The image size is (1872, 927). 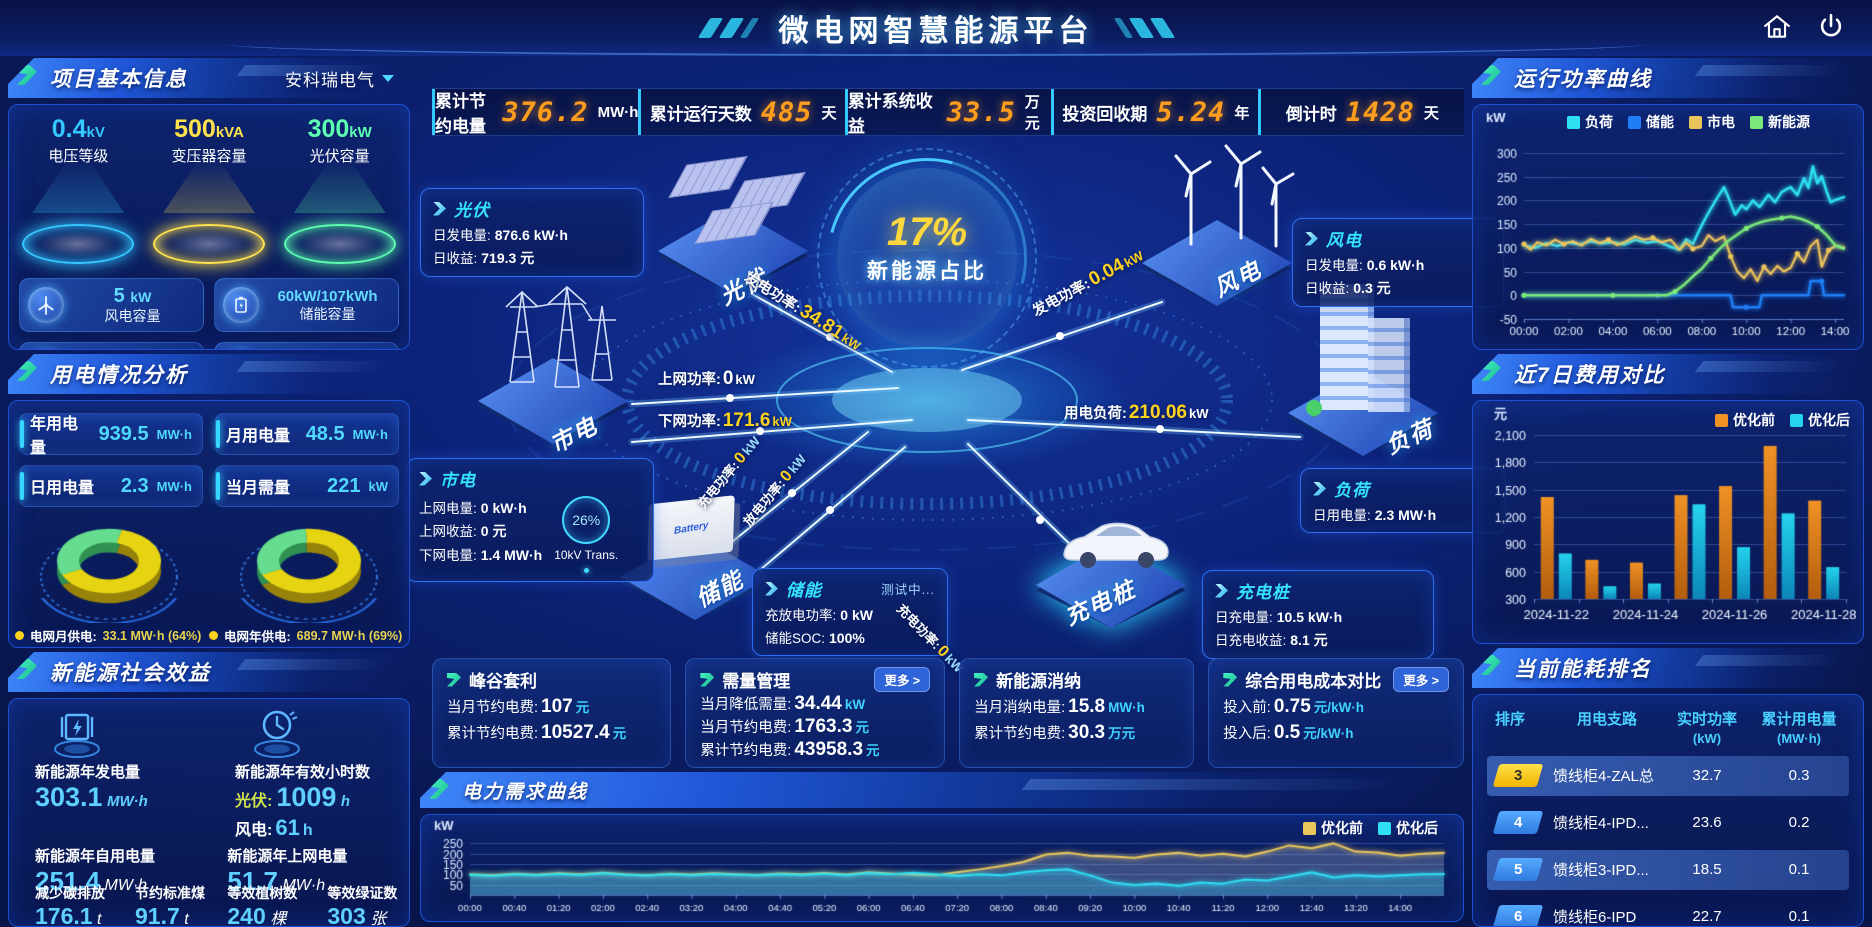 I want to click on home-icon, so click(x=1777, y=27).